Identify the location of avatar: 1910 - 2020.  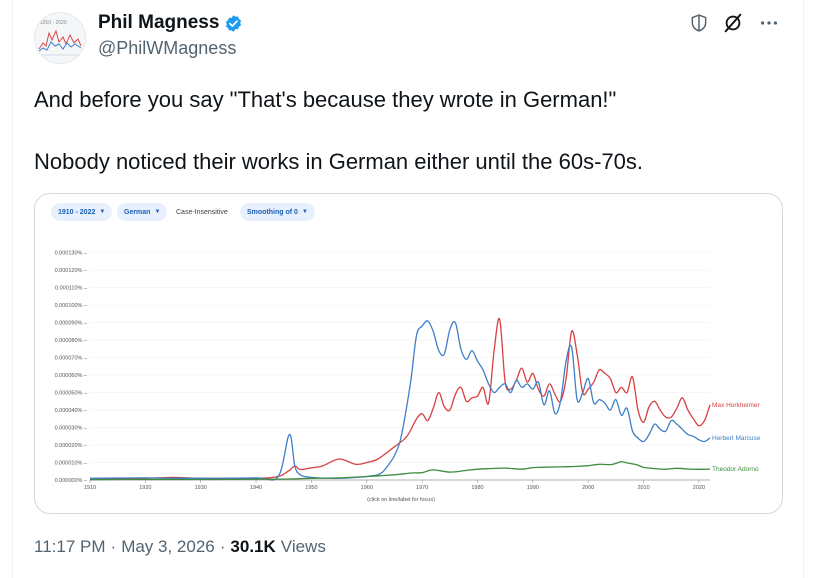
(60, 38).